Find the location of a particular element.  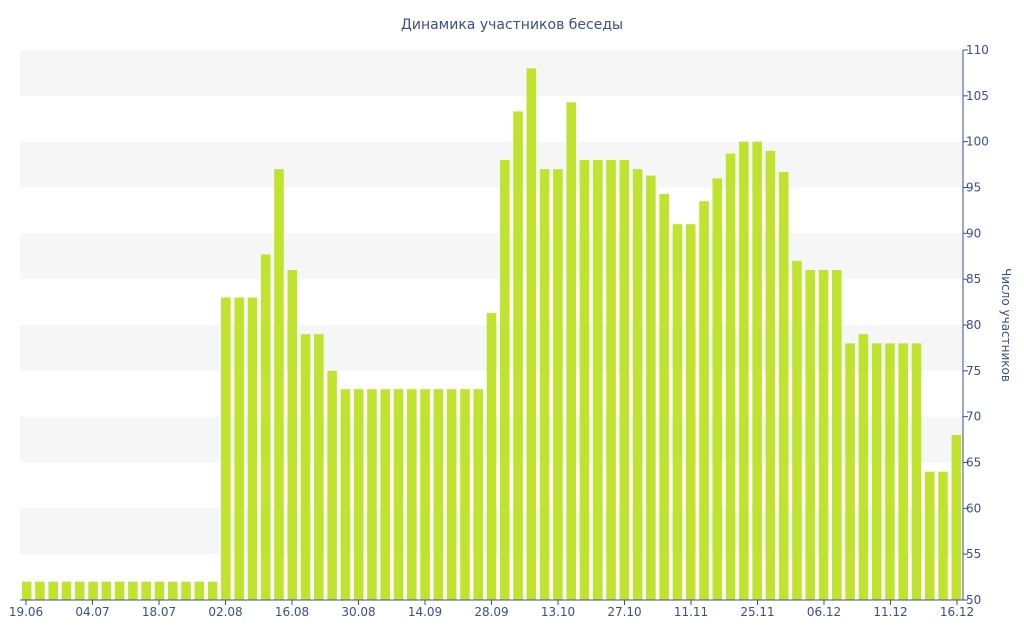

x-tick-label: 13.10 is located at coordinates (558, 612).